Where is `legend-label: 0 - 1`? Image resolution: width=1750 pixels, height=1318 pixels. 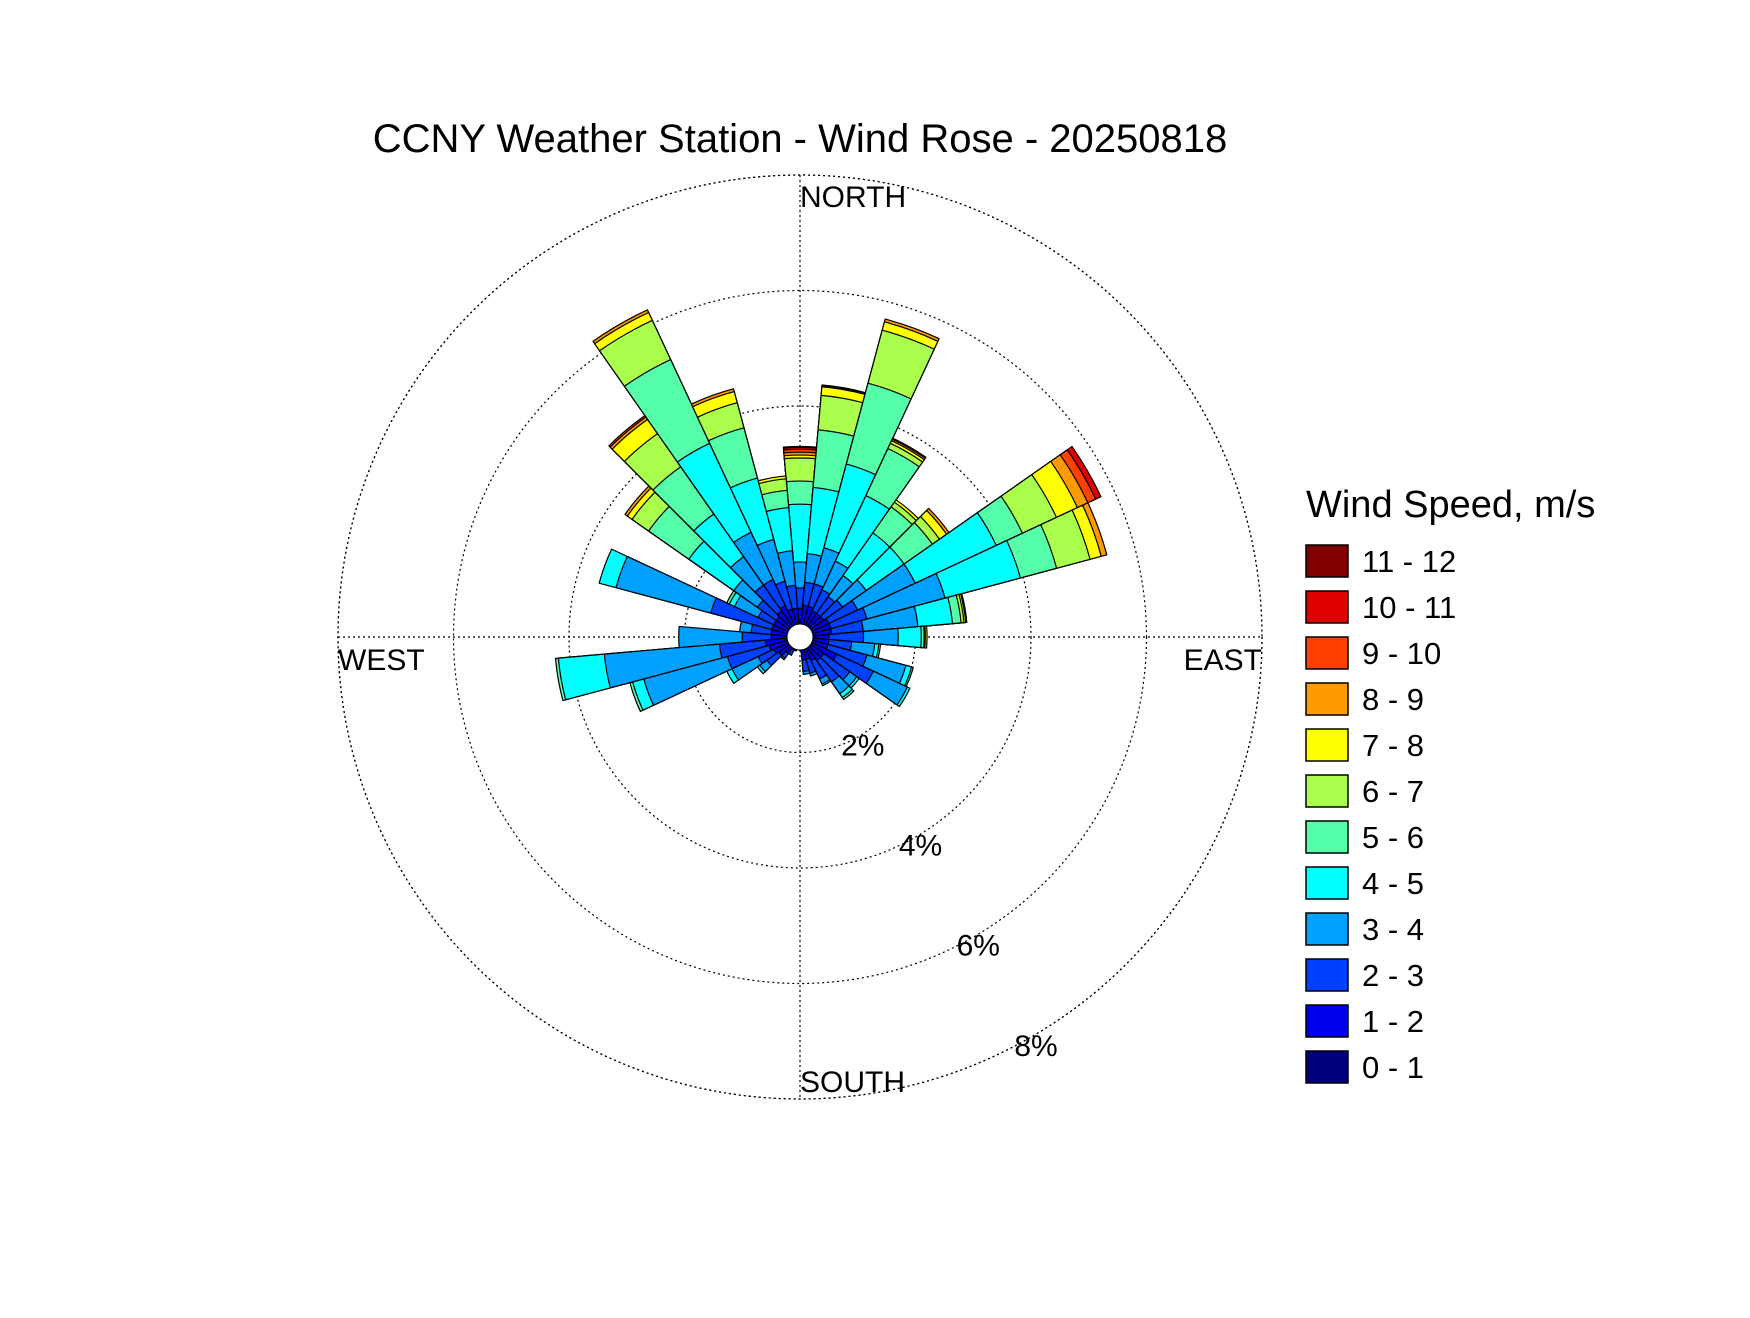 legend-label: 0 - 1 is located at coordinates (1393, 1067).